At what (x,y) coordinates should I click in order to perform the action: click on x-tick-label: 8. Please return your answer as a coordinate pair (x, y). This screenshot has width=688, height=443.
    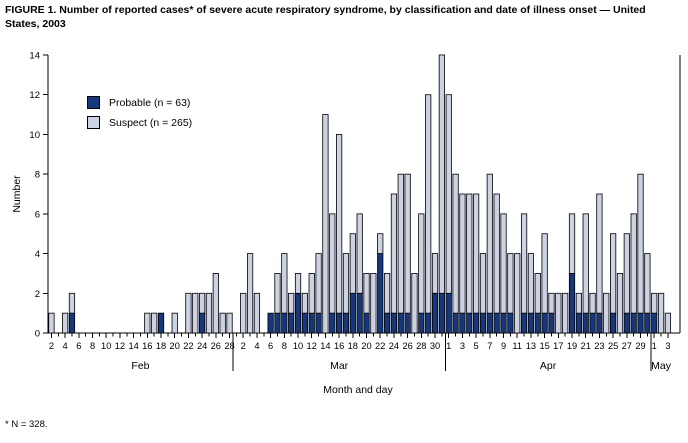
    Looking at the image, I should click on (92, 346).